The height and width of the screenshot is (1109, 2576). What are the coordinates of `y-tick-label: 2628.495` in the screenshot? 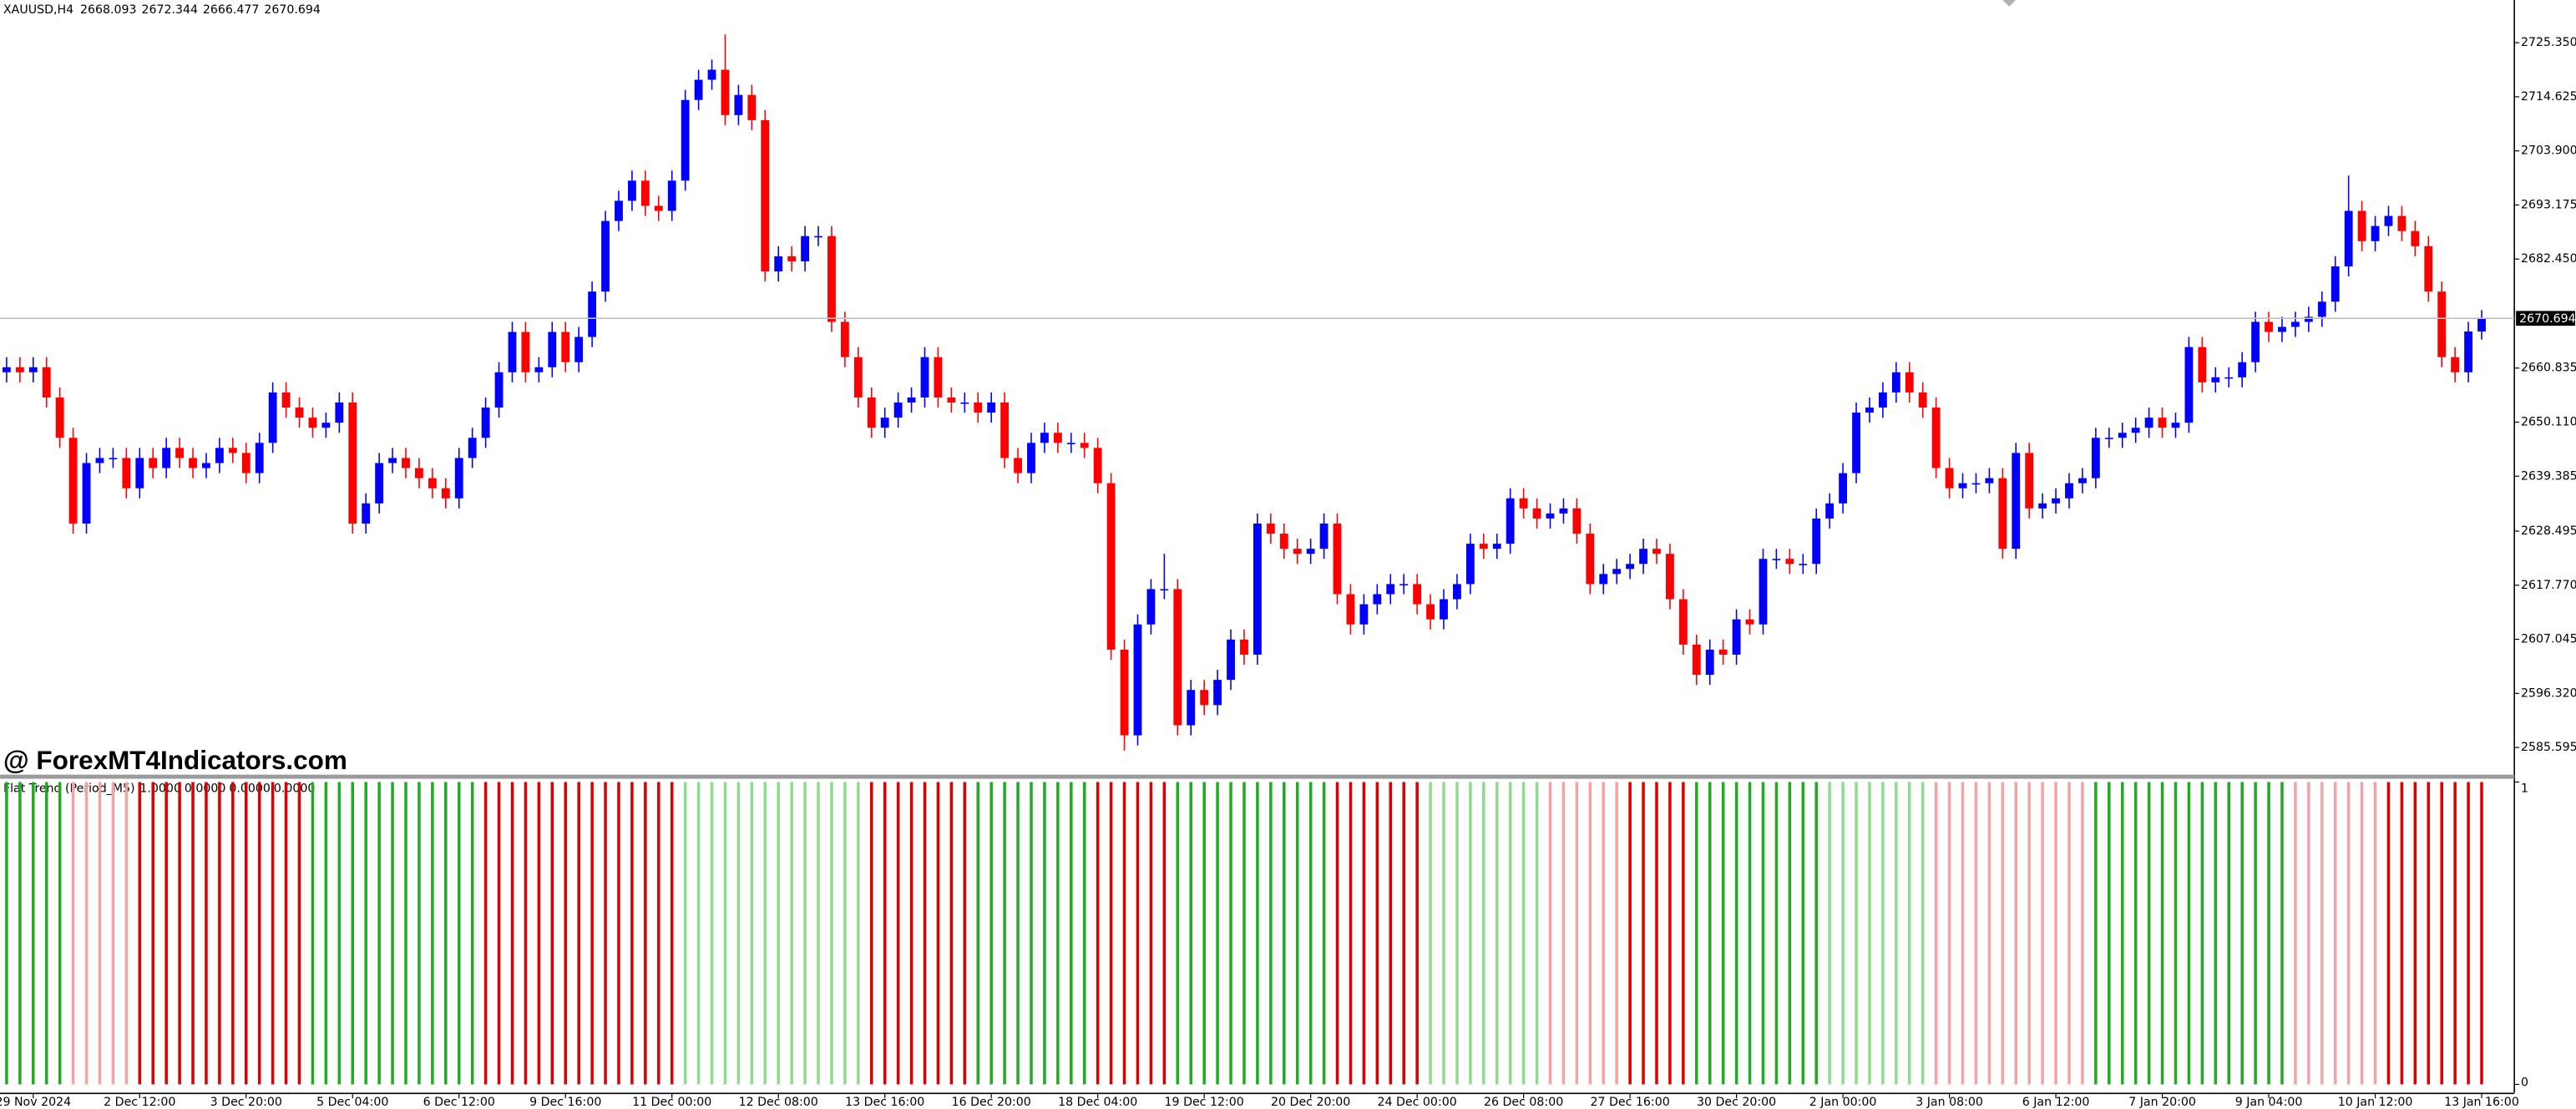 It's located at (2548, 531).